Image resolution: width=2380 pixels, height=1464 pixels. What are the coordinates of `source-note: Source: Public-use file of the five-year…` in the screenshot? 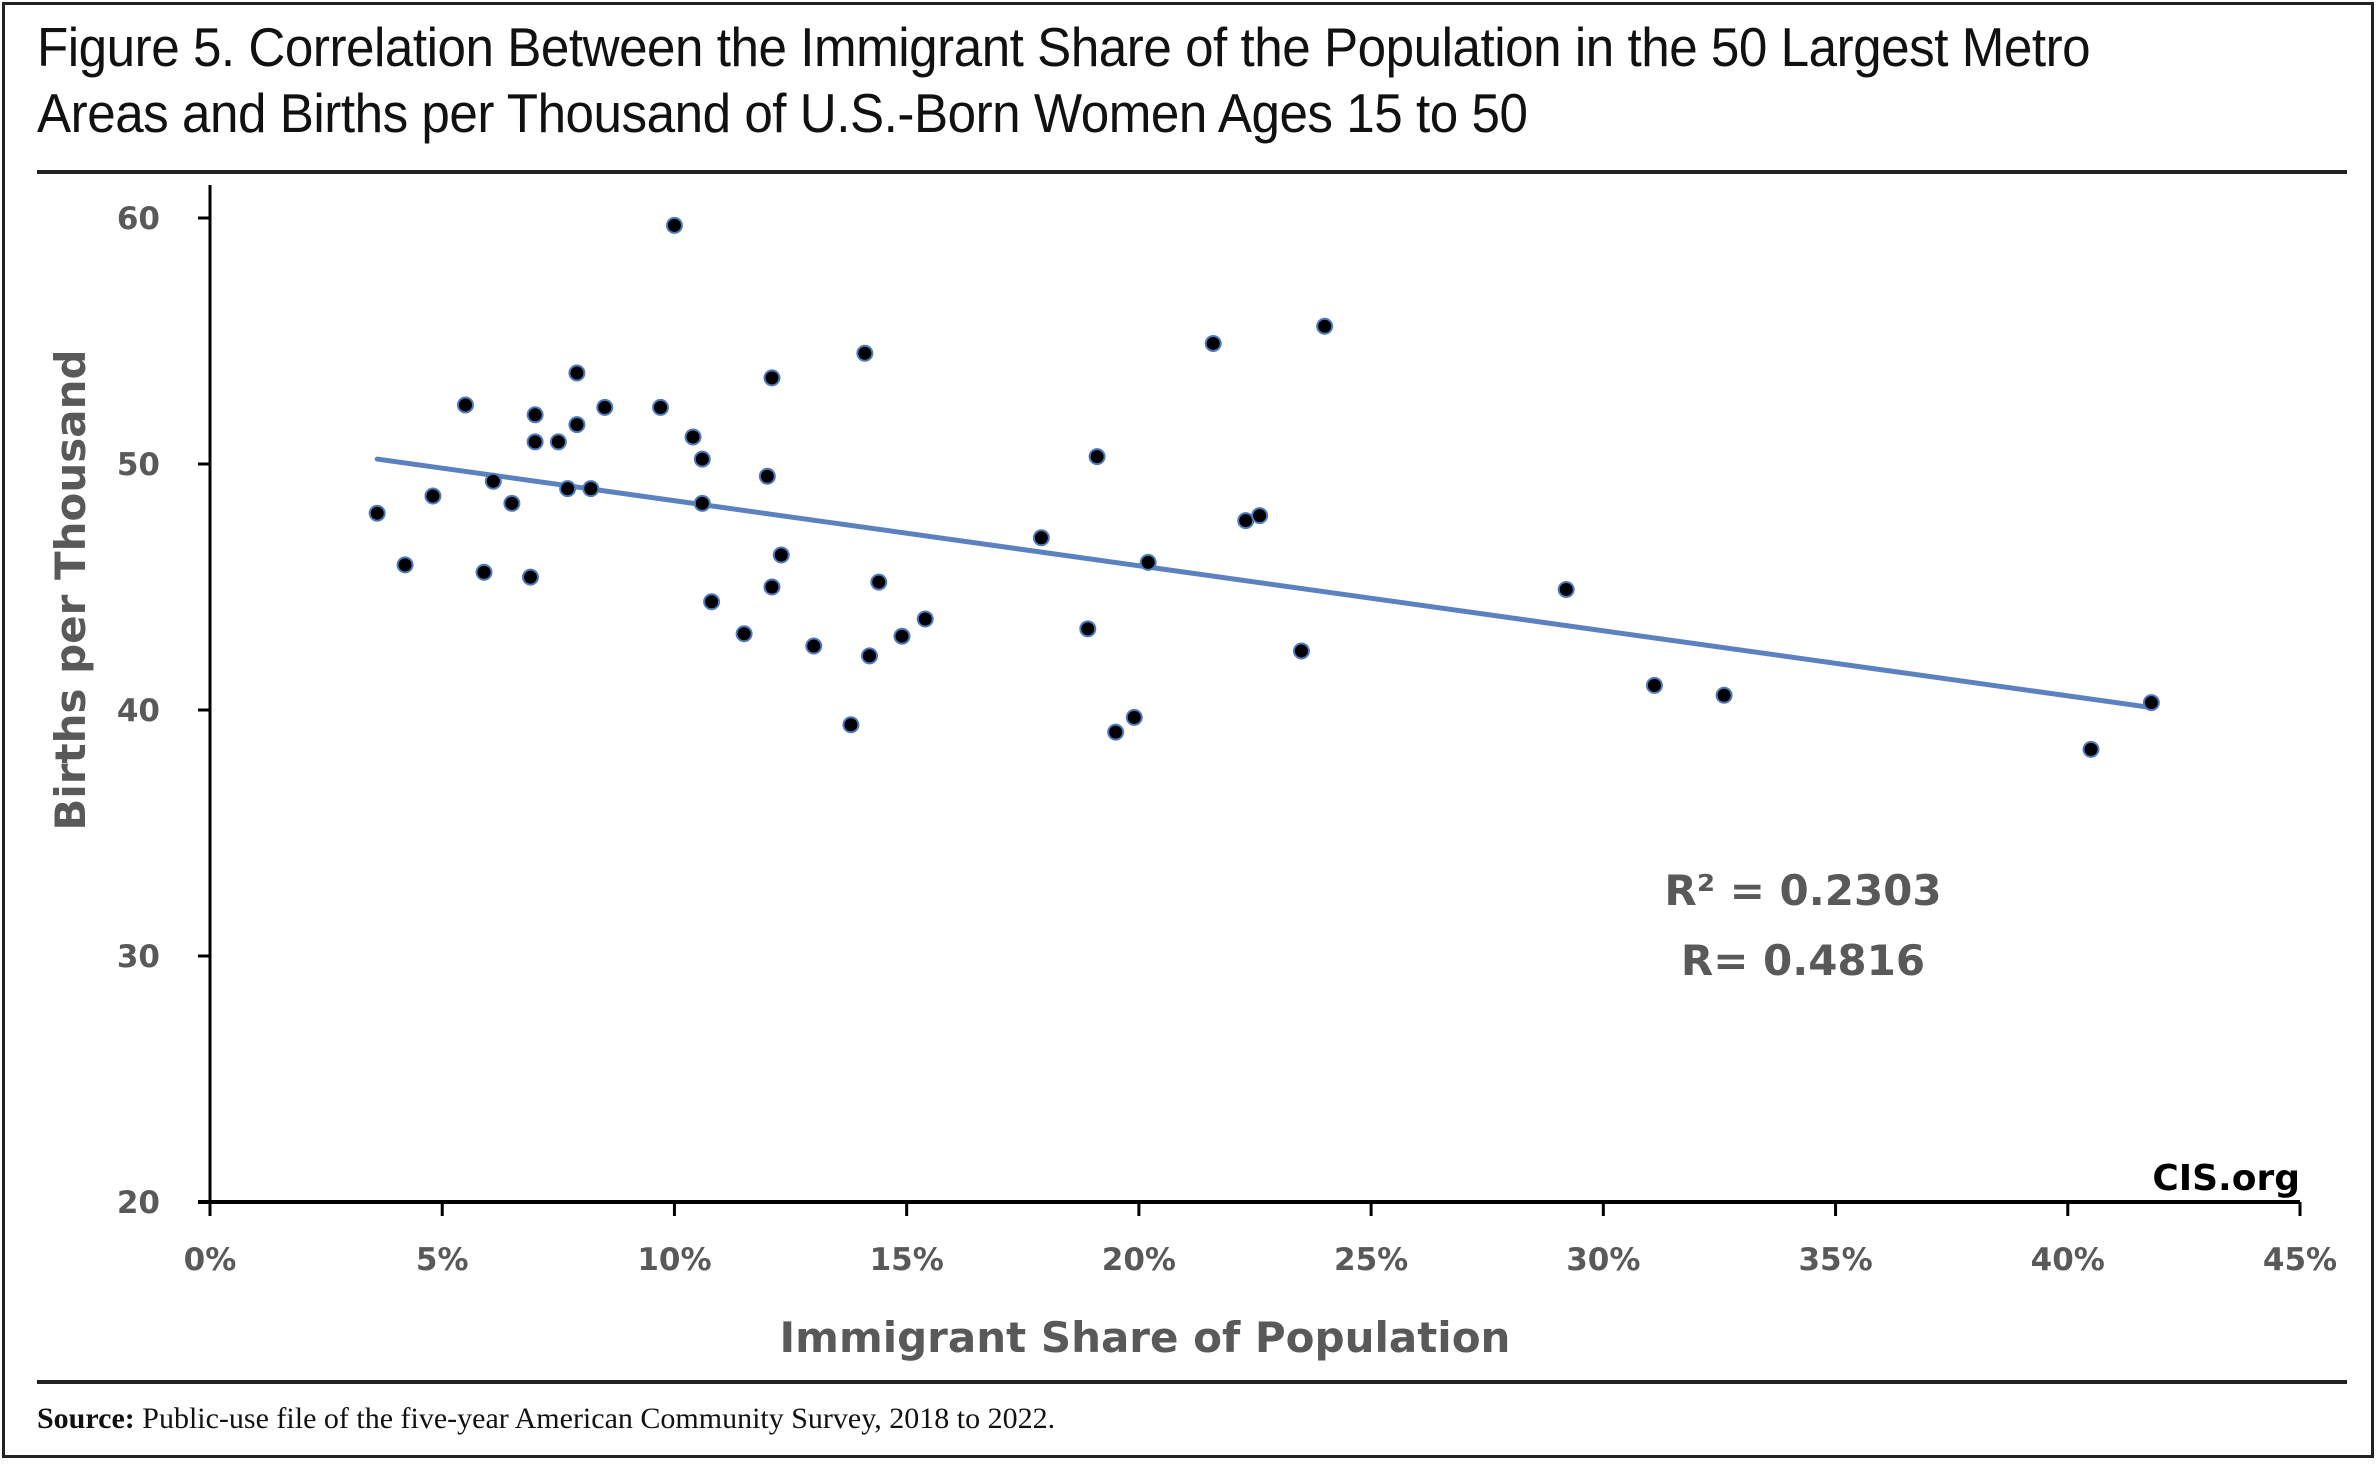 It's located at (546, 1419).